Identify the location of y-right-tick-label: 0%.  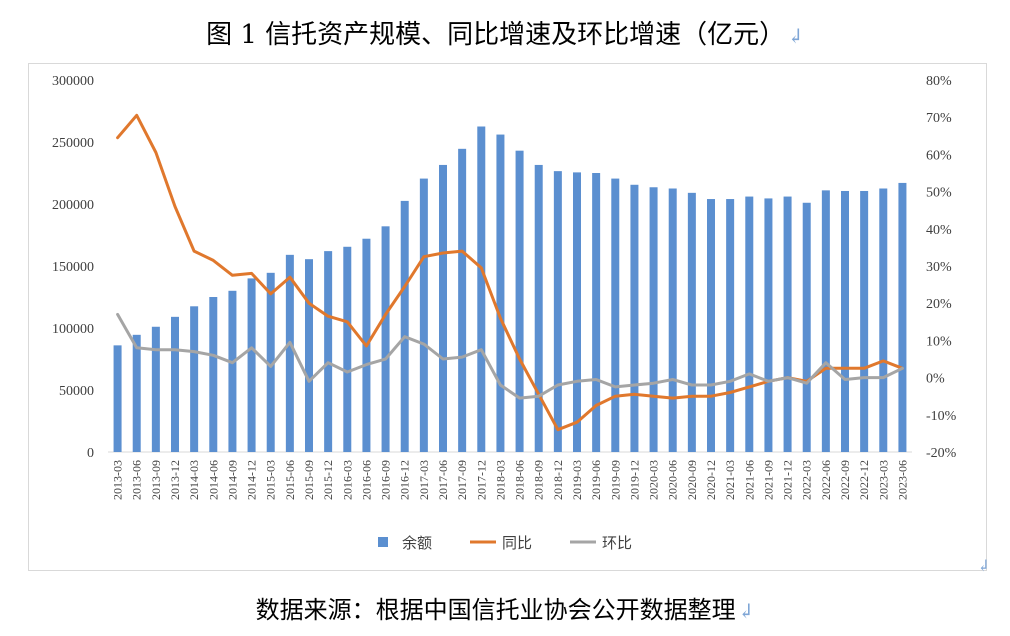
(935, 379).